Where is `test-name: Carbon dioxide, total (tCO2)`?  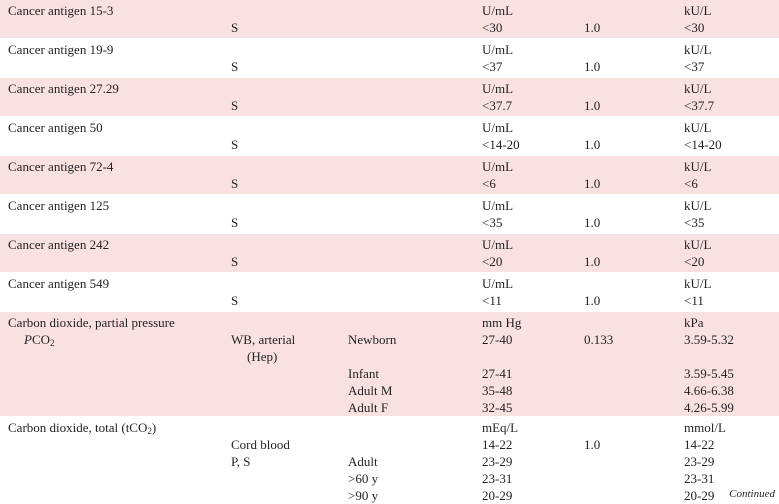
test-name: Carbon dioxide, total (tCO2) is located at coordinates (82, 427).